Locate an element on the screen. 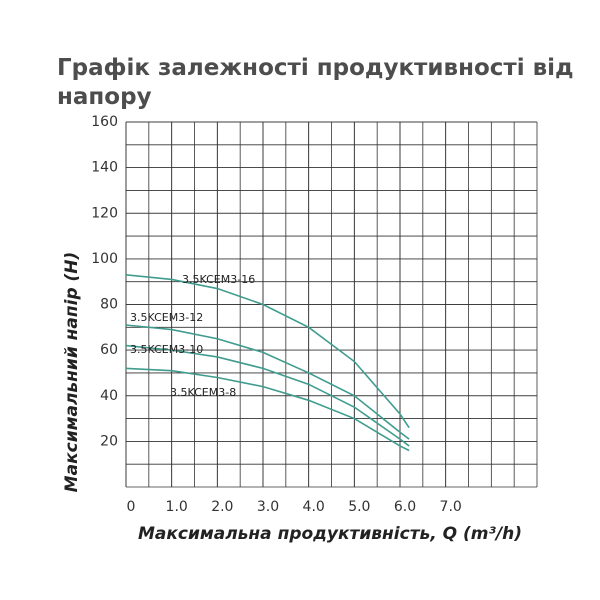  x-tick-label: 3.0 is located at coordinates (268, 507).